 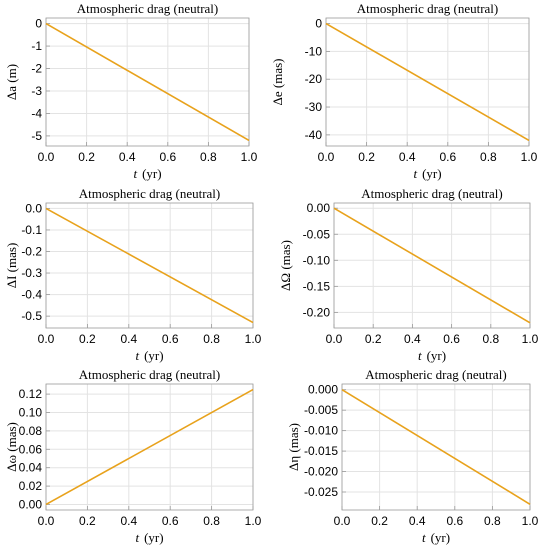 What do you see at coordinates (31, 431) in the screenshot?
I see `y-tick-label: 0.08` at bounding box center [31, 431].